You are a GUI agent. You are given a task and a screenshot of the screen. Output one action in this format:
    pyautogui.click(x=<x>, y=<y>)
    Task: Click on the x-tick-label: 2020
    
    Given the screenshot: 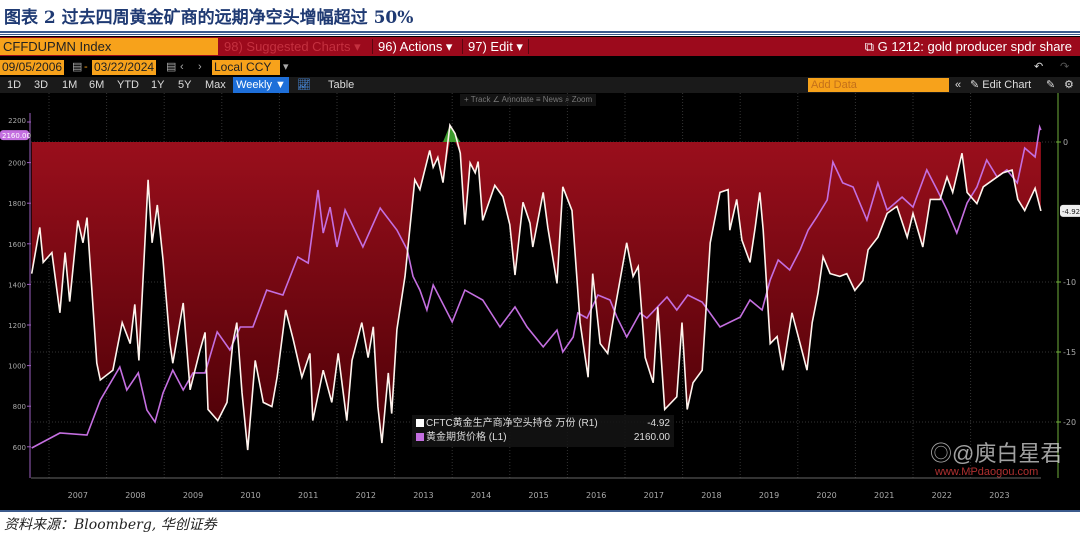 What is the action you would take?
    pyautogui.click(x=826, y=495)
    